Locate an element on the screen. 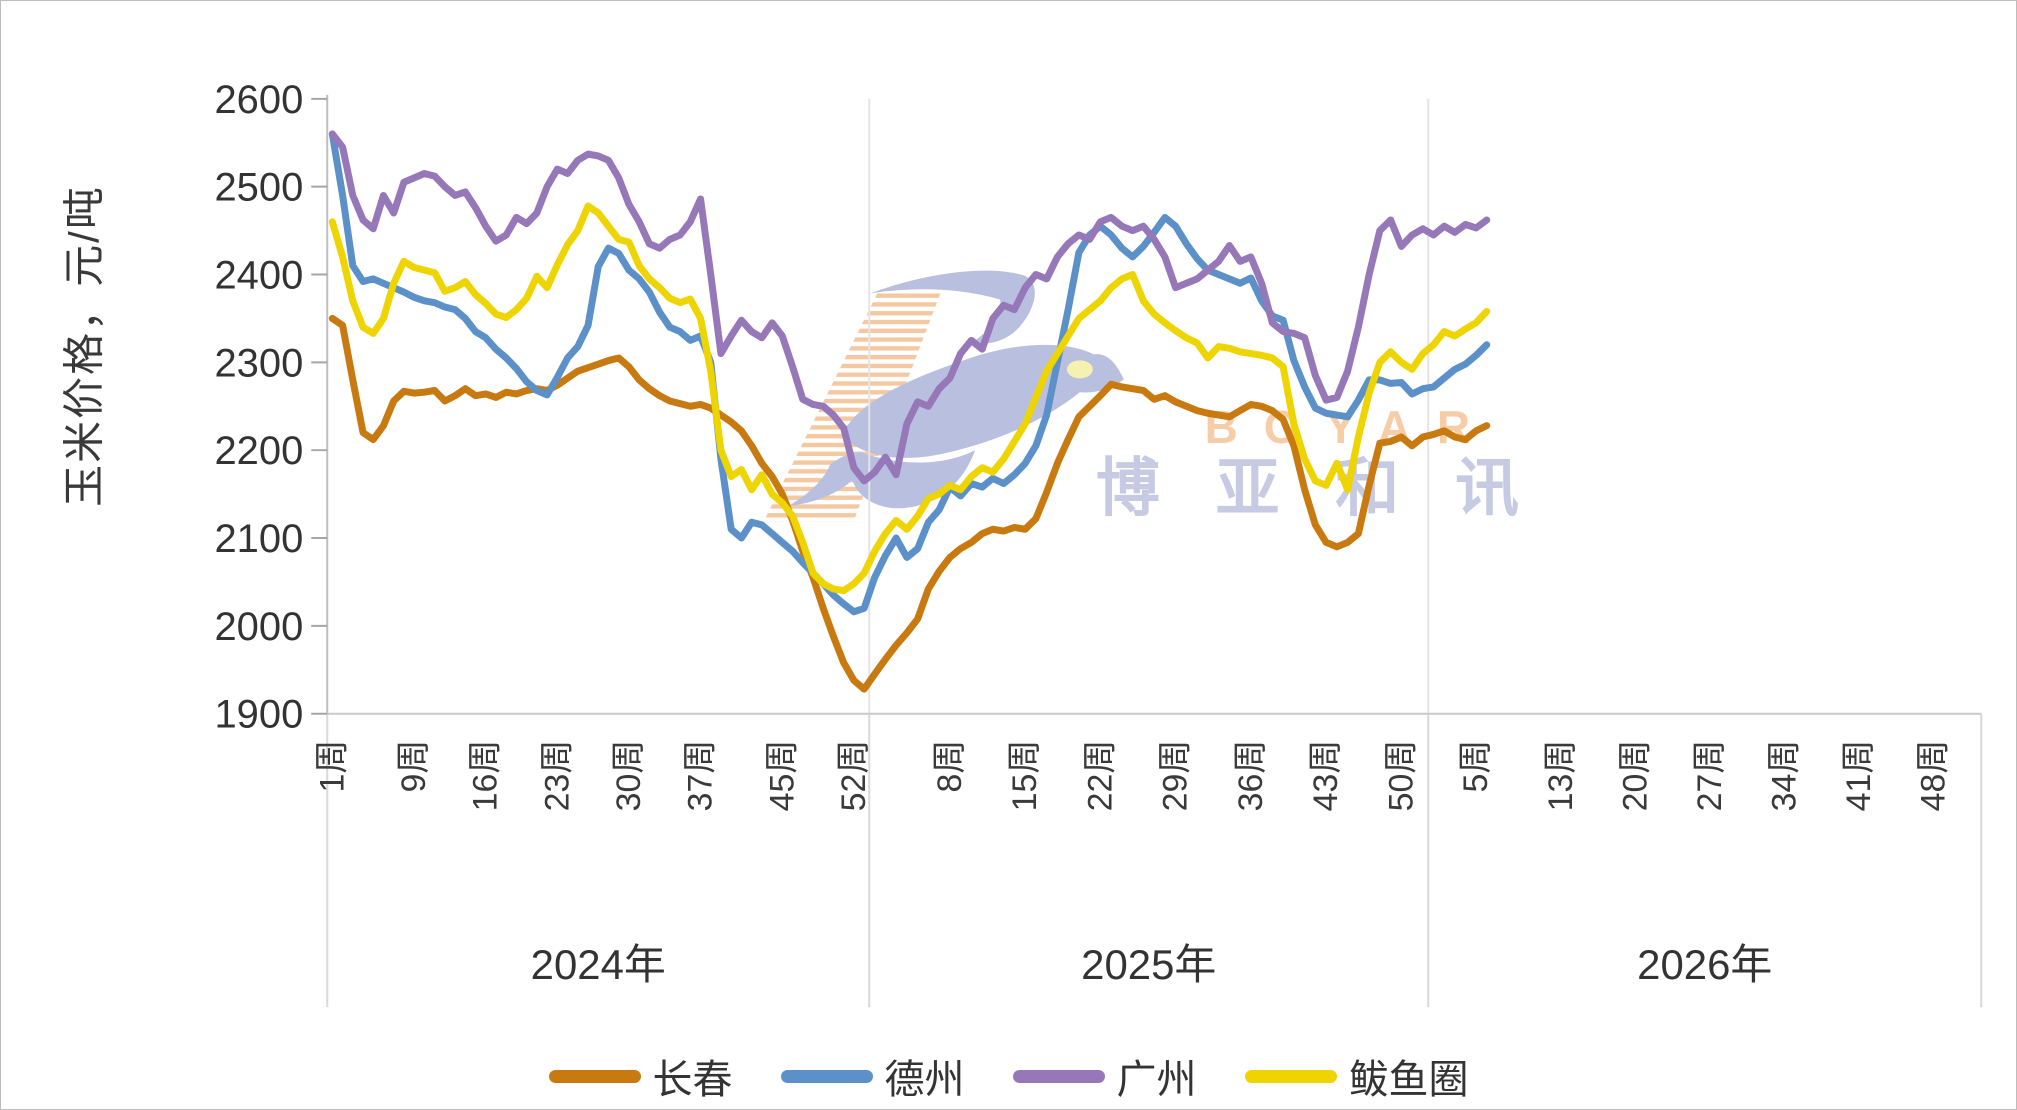 This screenshot has width=2017, height=1110. legend-swatch-changchun is located at coordinates (594, 1076).